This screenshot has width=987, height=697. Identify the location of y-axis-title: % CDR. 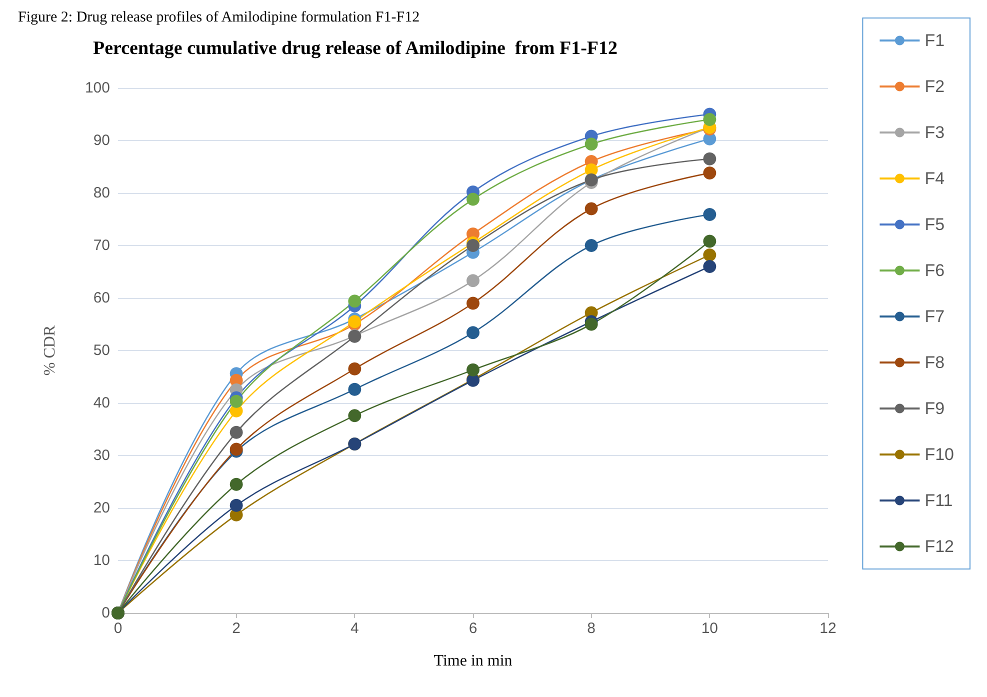
(50, 350).